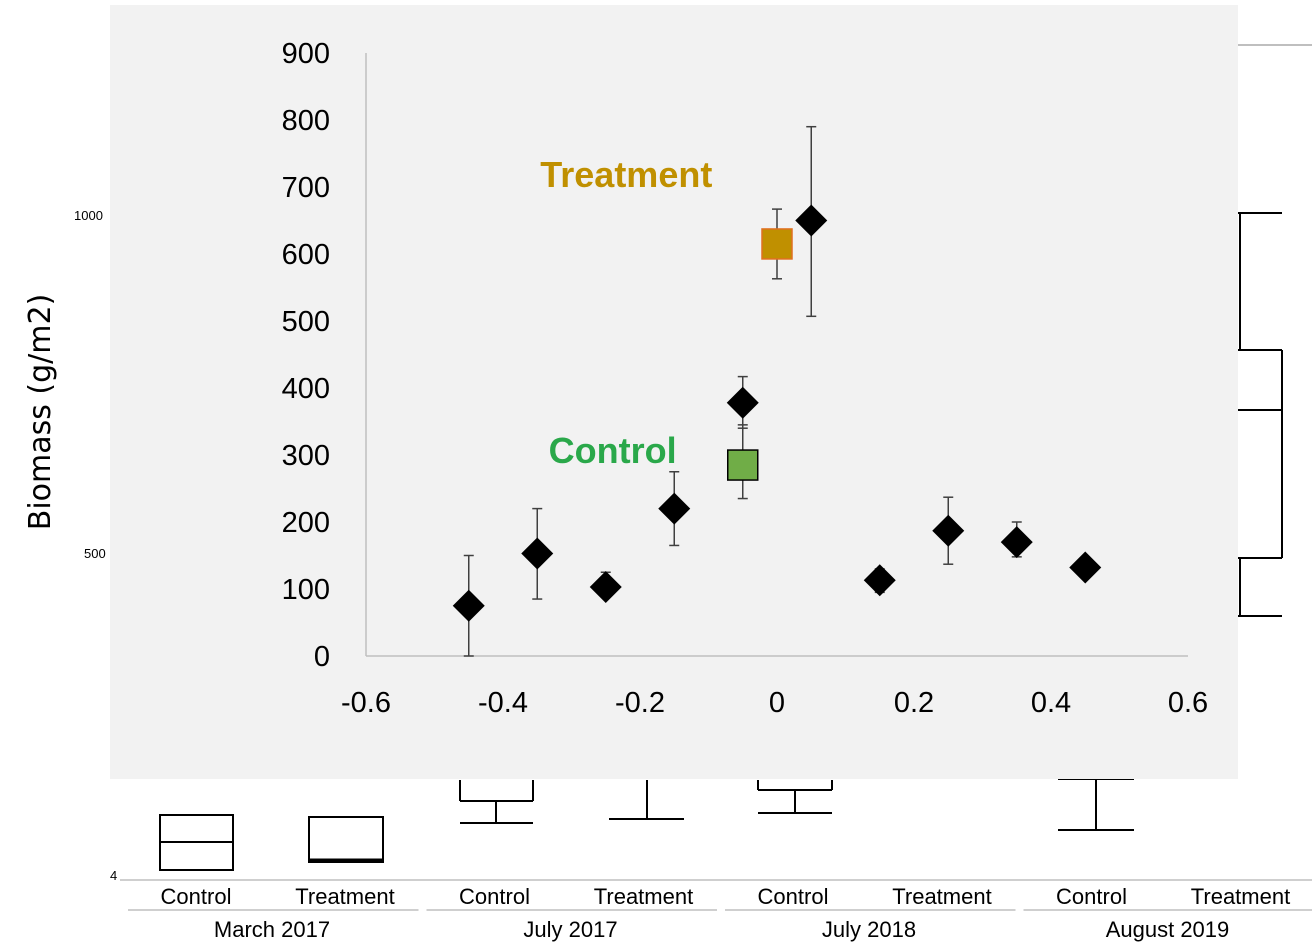 This screenshot has width=1312, height=950. I want to click on box-group-label: July 2017, so click(570, 929).